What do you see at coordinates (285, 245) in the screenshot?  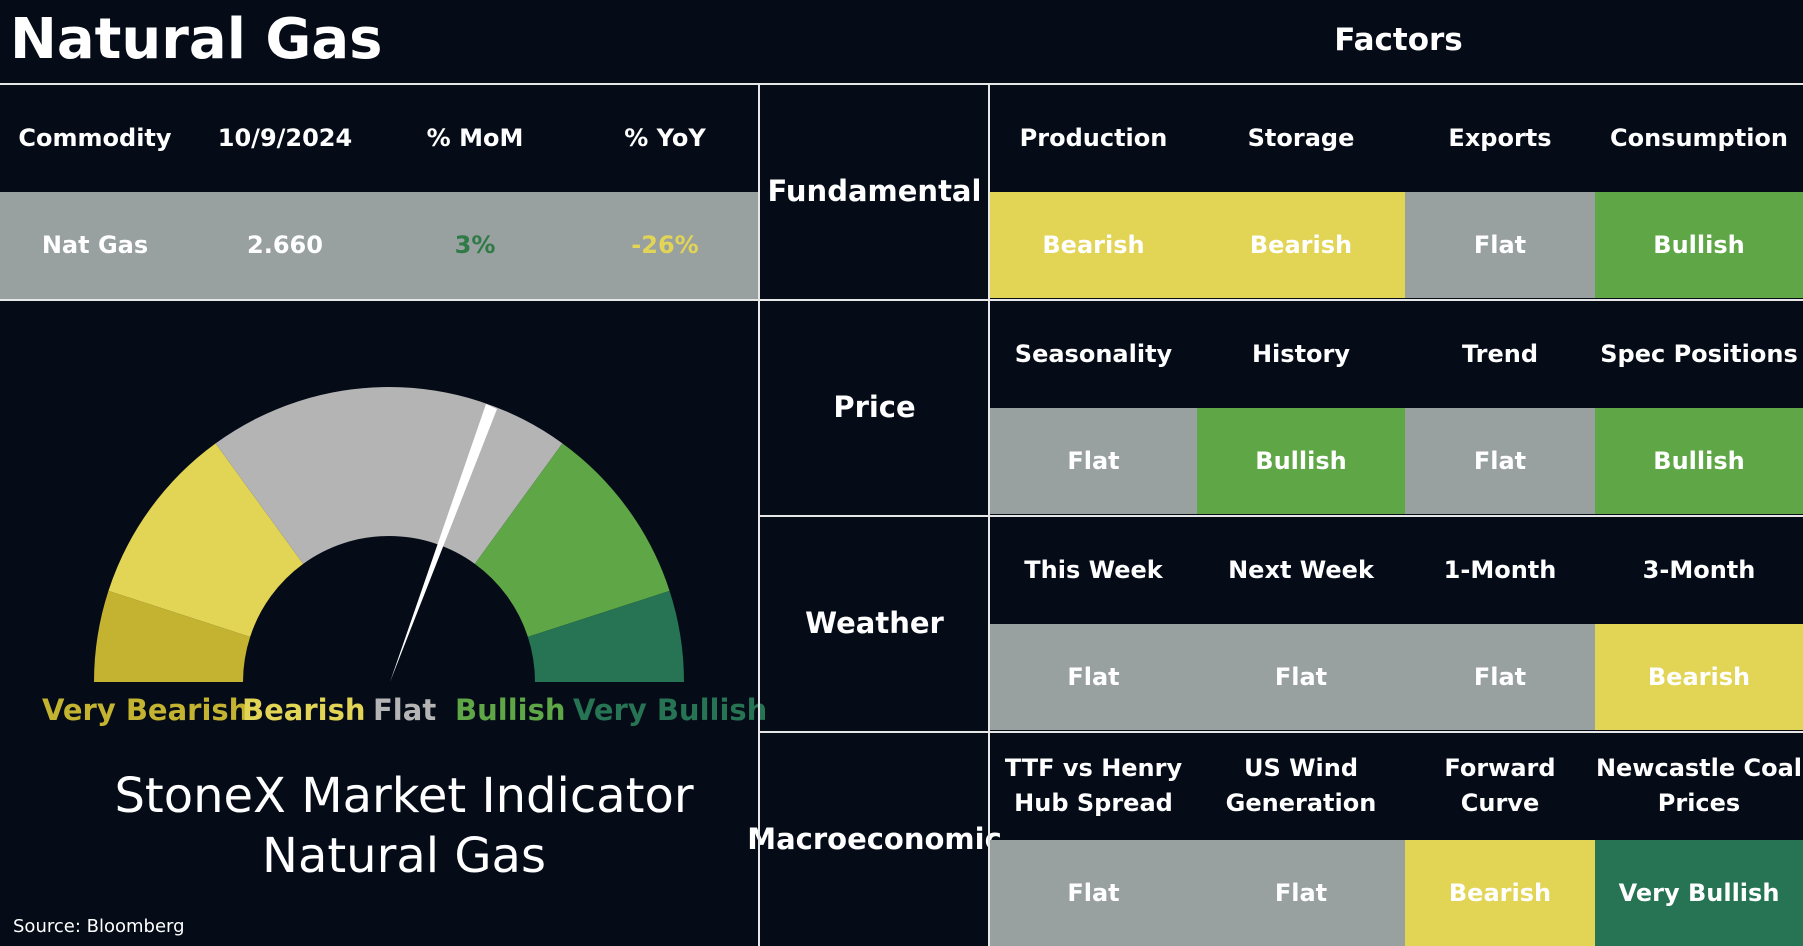 I see `commodity-price: 2.660` at bounding box center [285, 245].